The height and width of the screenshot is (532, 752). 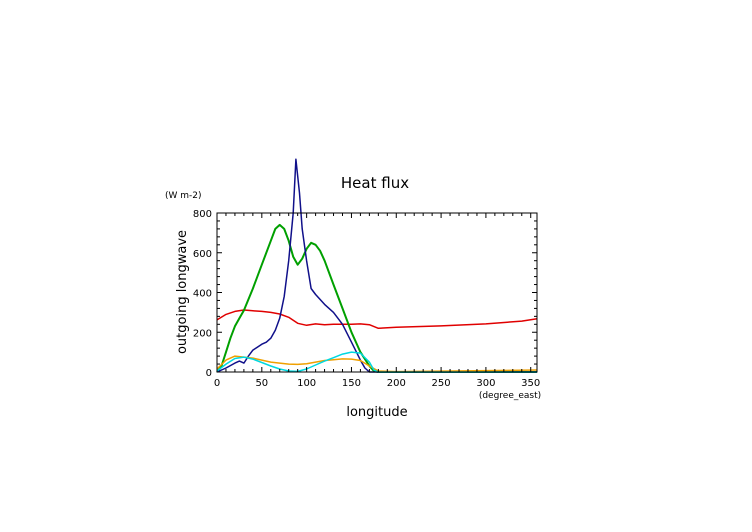 I want to click on x-tick-label: 50, so click(x=261, y=383).